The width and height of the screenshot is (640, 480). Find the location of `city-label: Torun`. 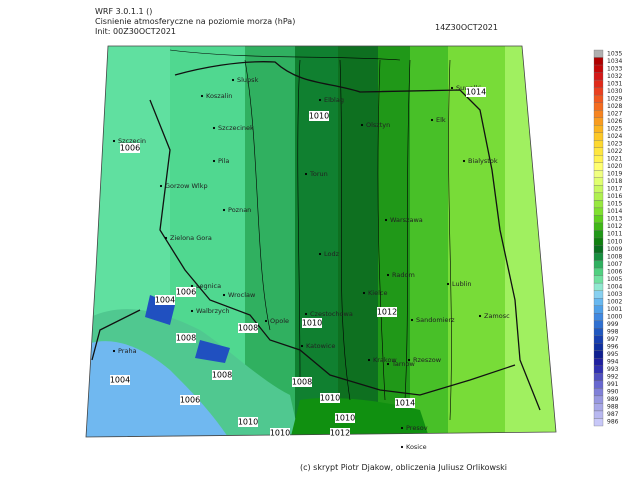

city-label: Torun is located at coordinates (318, 174).